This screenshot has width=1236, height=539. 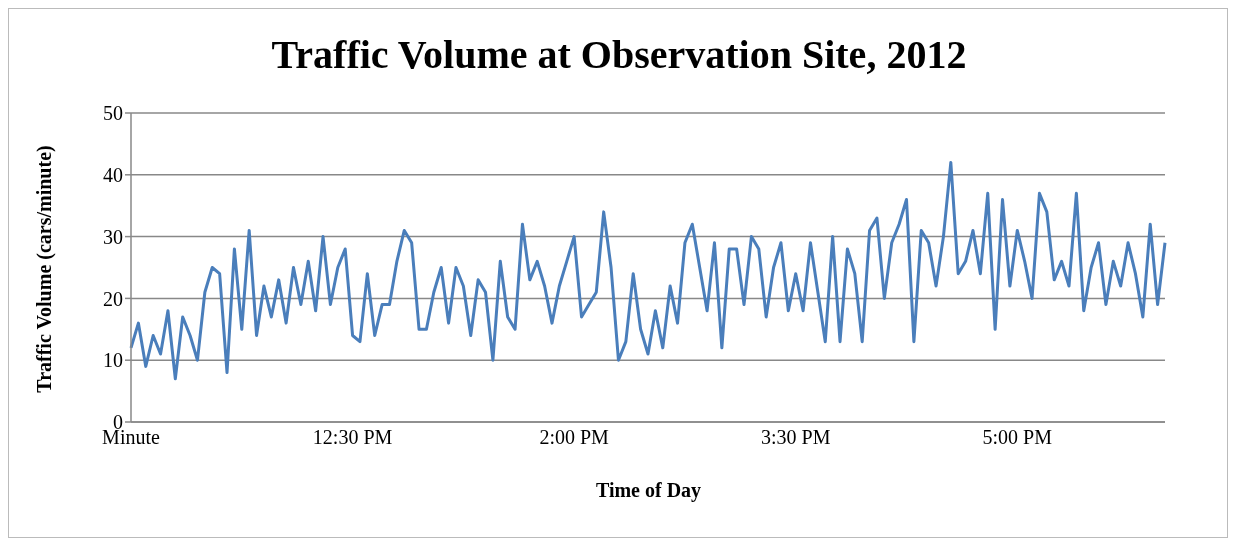 What do you see at coordinates (574, 437) in the screenshot?
I see `x-tick-label: 2:00 PM` at bounding box center [574, 437].